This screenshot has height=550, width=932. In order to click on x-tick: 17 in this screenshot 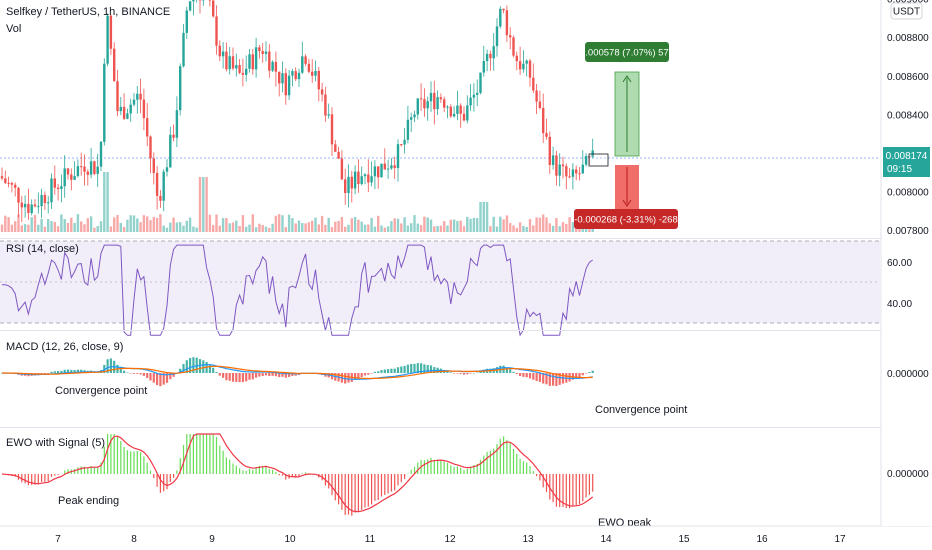, I will do `click(840, 539)`.